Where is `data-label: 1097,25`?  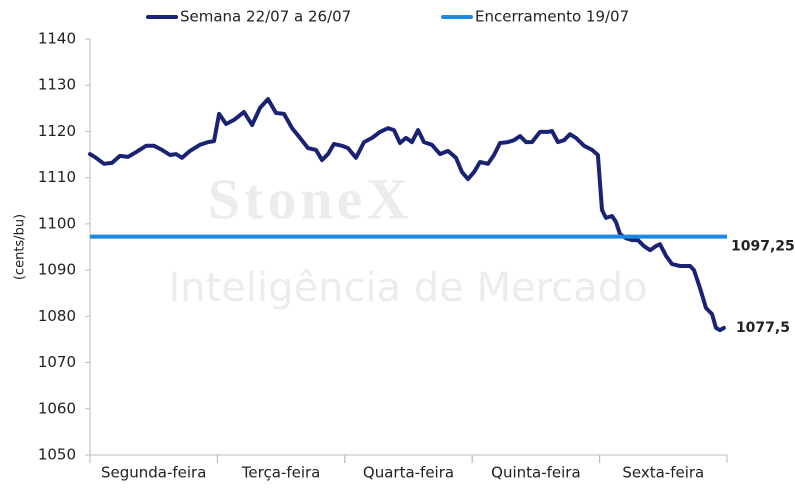 data-label: 1097,25 is located at coordinates (763, 247).